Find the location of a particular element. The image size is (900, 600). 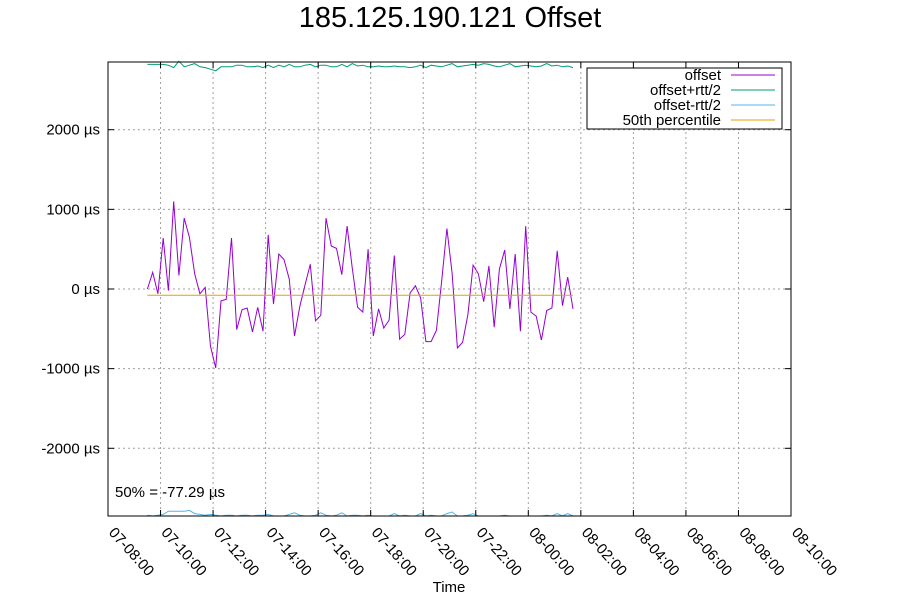

y-tick-label: 1000 µs is located at coordinates (73, 209).